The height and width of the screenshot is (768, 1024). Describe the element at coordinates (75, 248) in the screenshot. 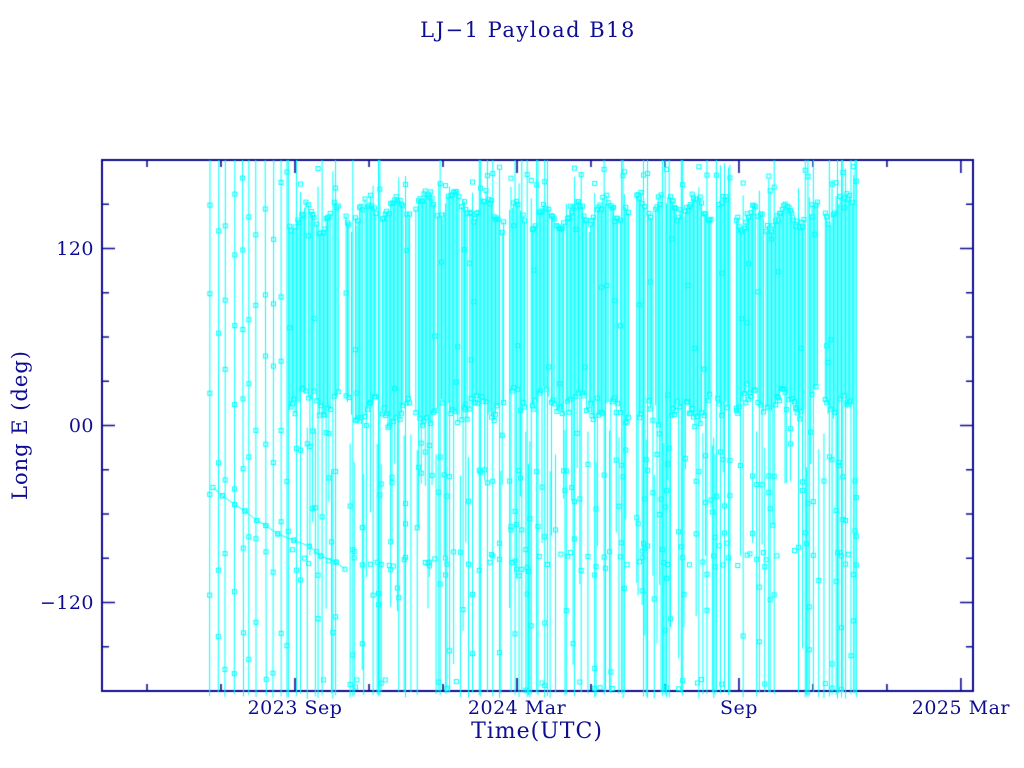

I see `y-tick-label-120: 120` at that location.